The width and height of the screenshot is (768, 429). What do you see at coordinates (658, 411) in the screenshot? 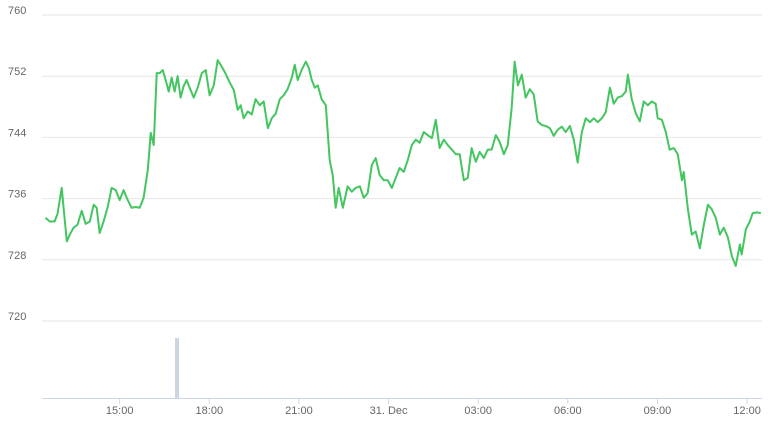
I see `x-tick-label: 09:00` at bounding box center [658, 411].